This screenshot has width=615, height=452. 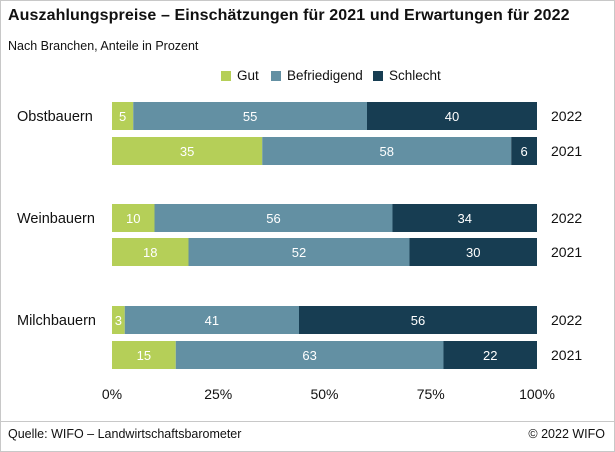 What do you see at coordinates (56, 321) in the screenshot?
I see `category-label-milchbauern: Milchbauern` at bounding box center [56, 321].